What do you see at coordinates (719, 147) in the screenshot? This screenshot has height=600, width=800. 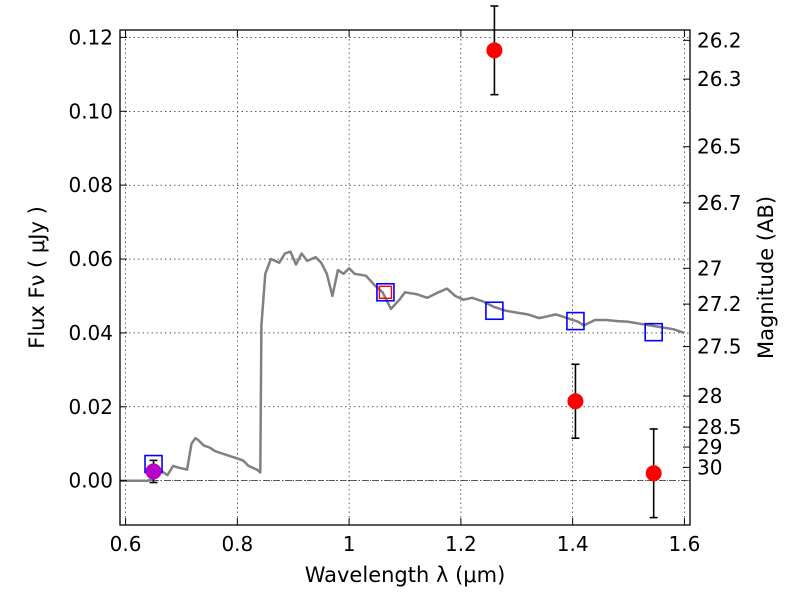 I see `y2-tick-label: 26.5` at bounding box center [719, 147].